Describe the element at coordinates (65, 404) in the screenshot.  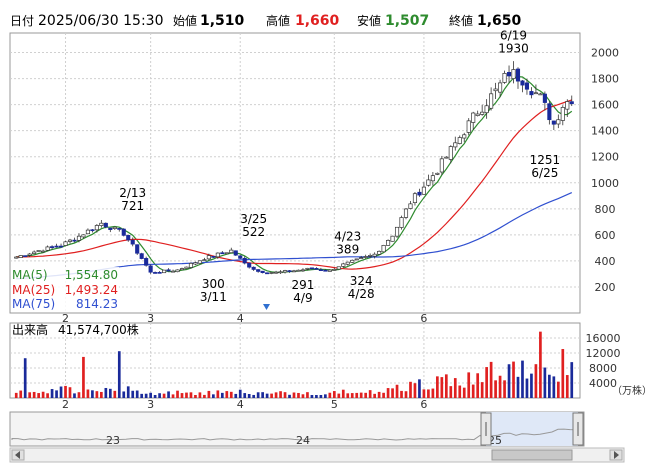
I see `volume-month-tick-label: 2` at that location.